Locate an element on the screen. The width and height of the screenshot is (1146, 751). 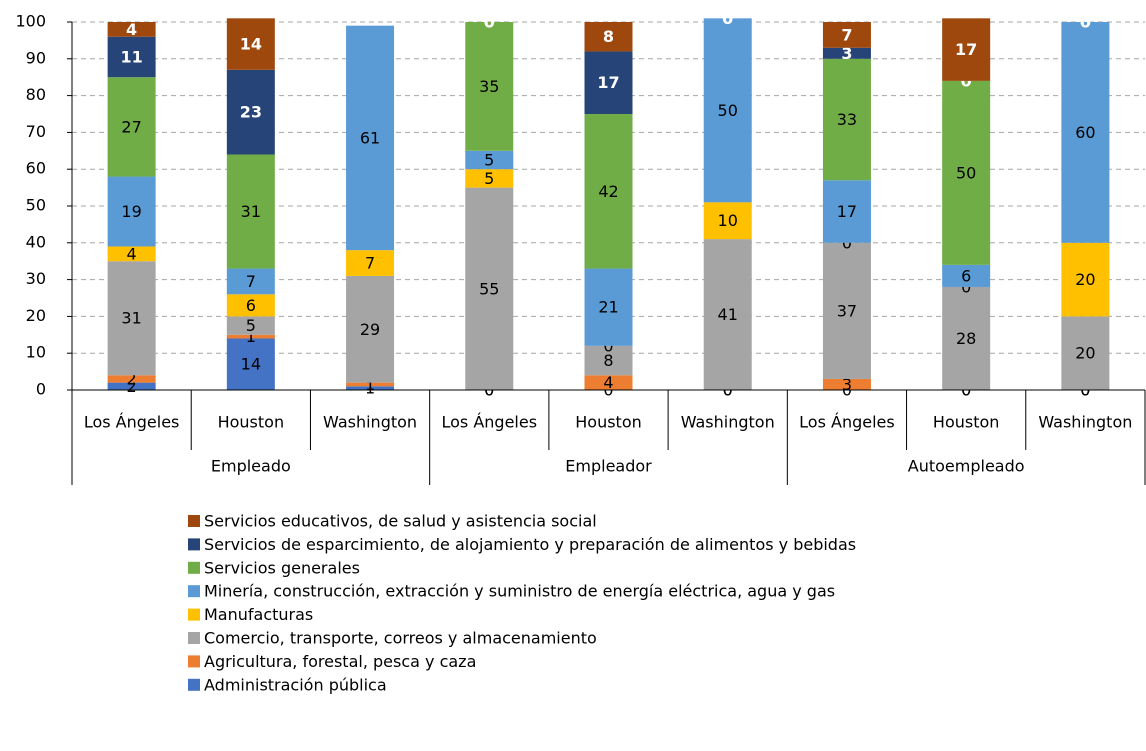
data-label: 3 is located at coordinates (846, 53).